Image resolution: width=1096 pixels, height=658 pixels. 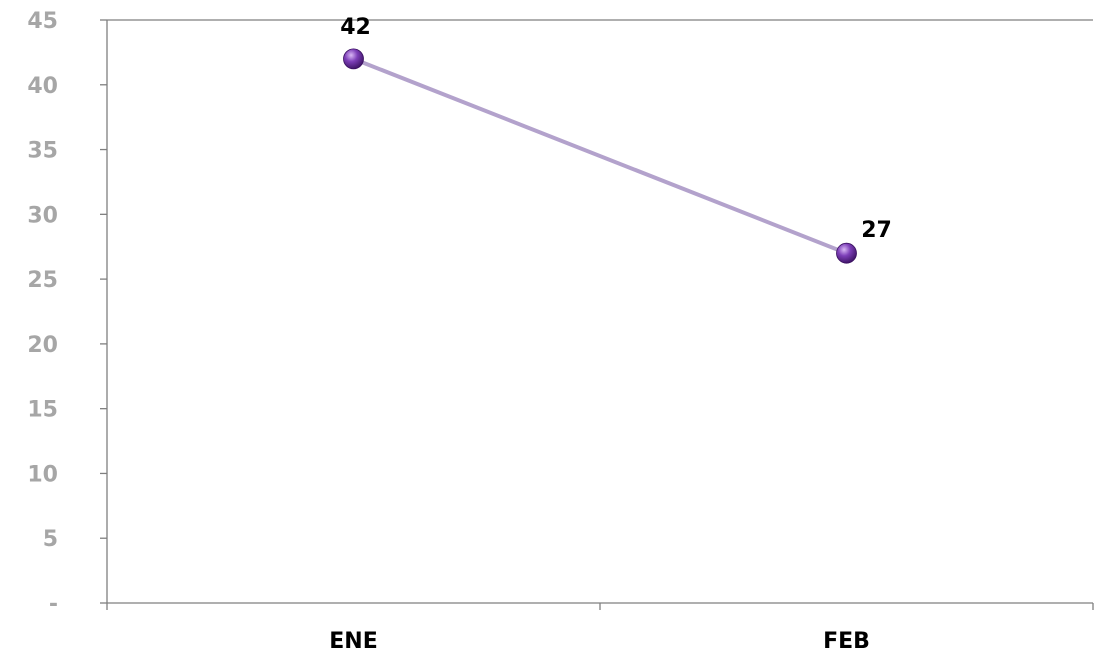 What do you see at coordinates (42, 151) in the screenshot?
I see `y-tick-label: 35` at bounding box center [42, 151].